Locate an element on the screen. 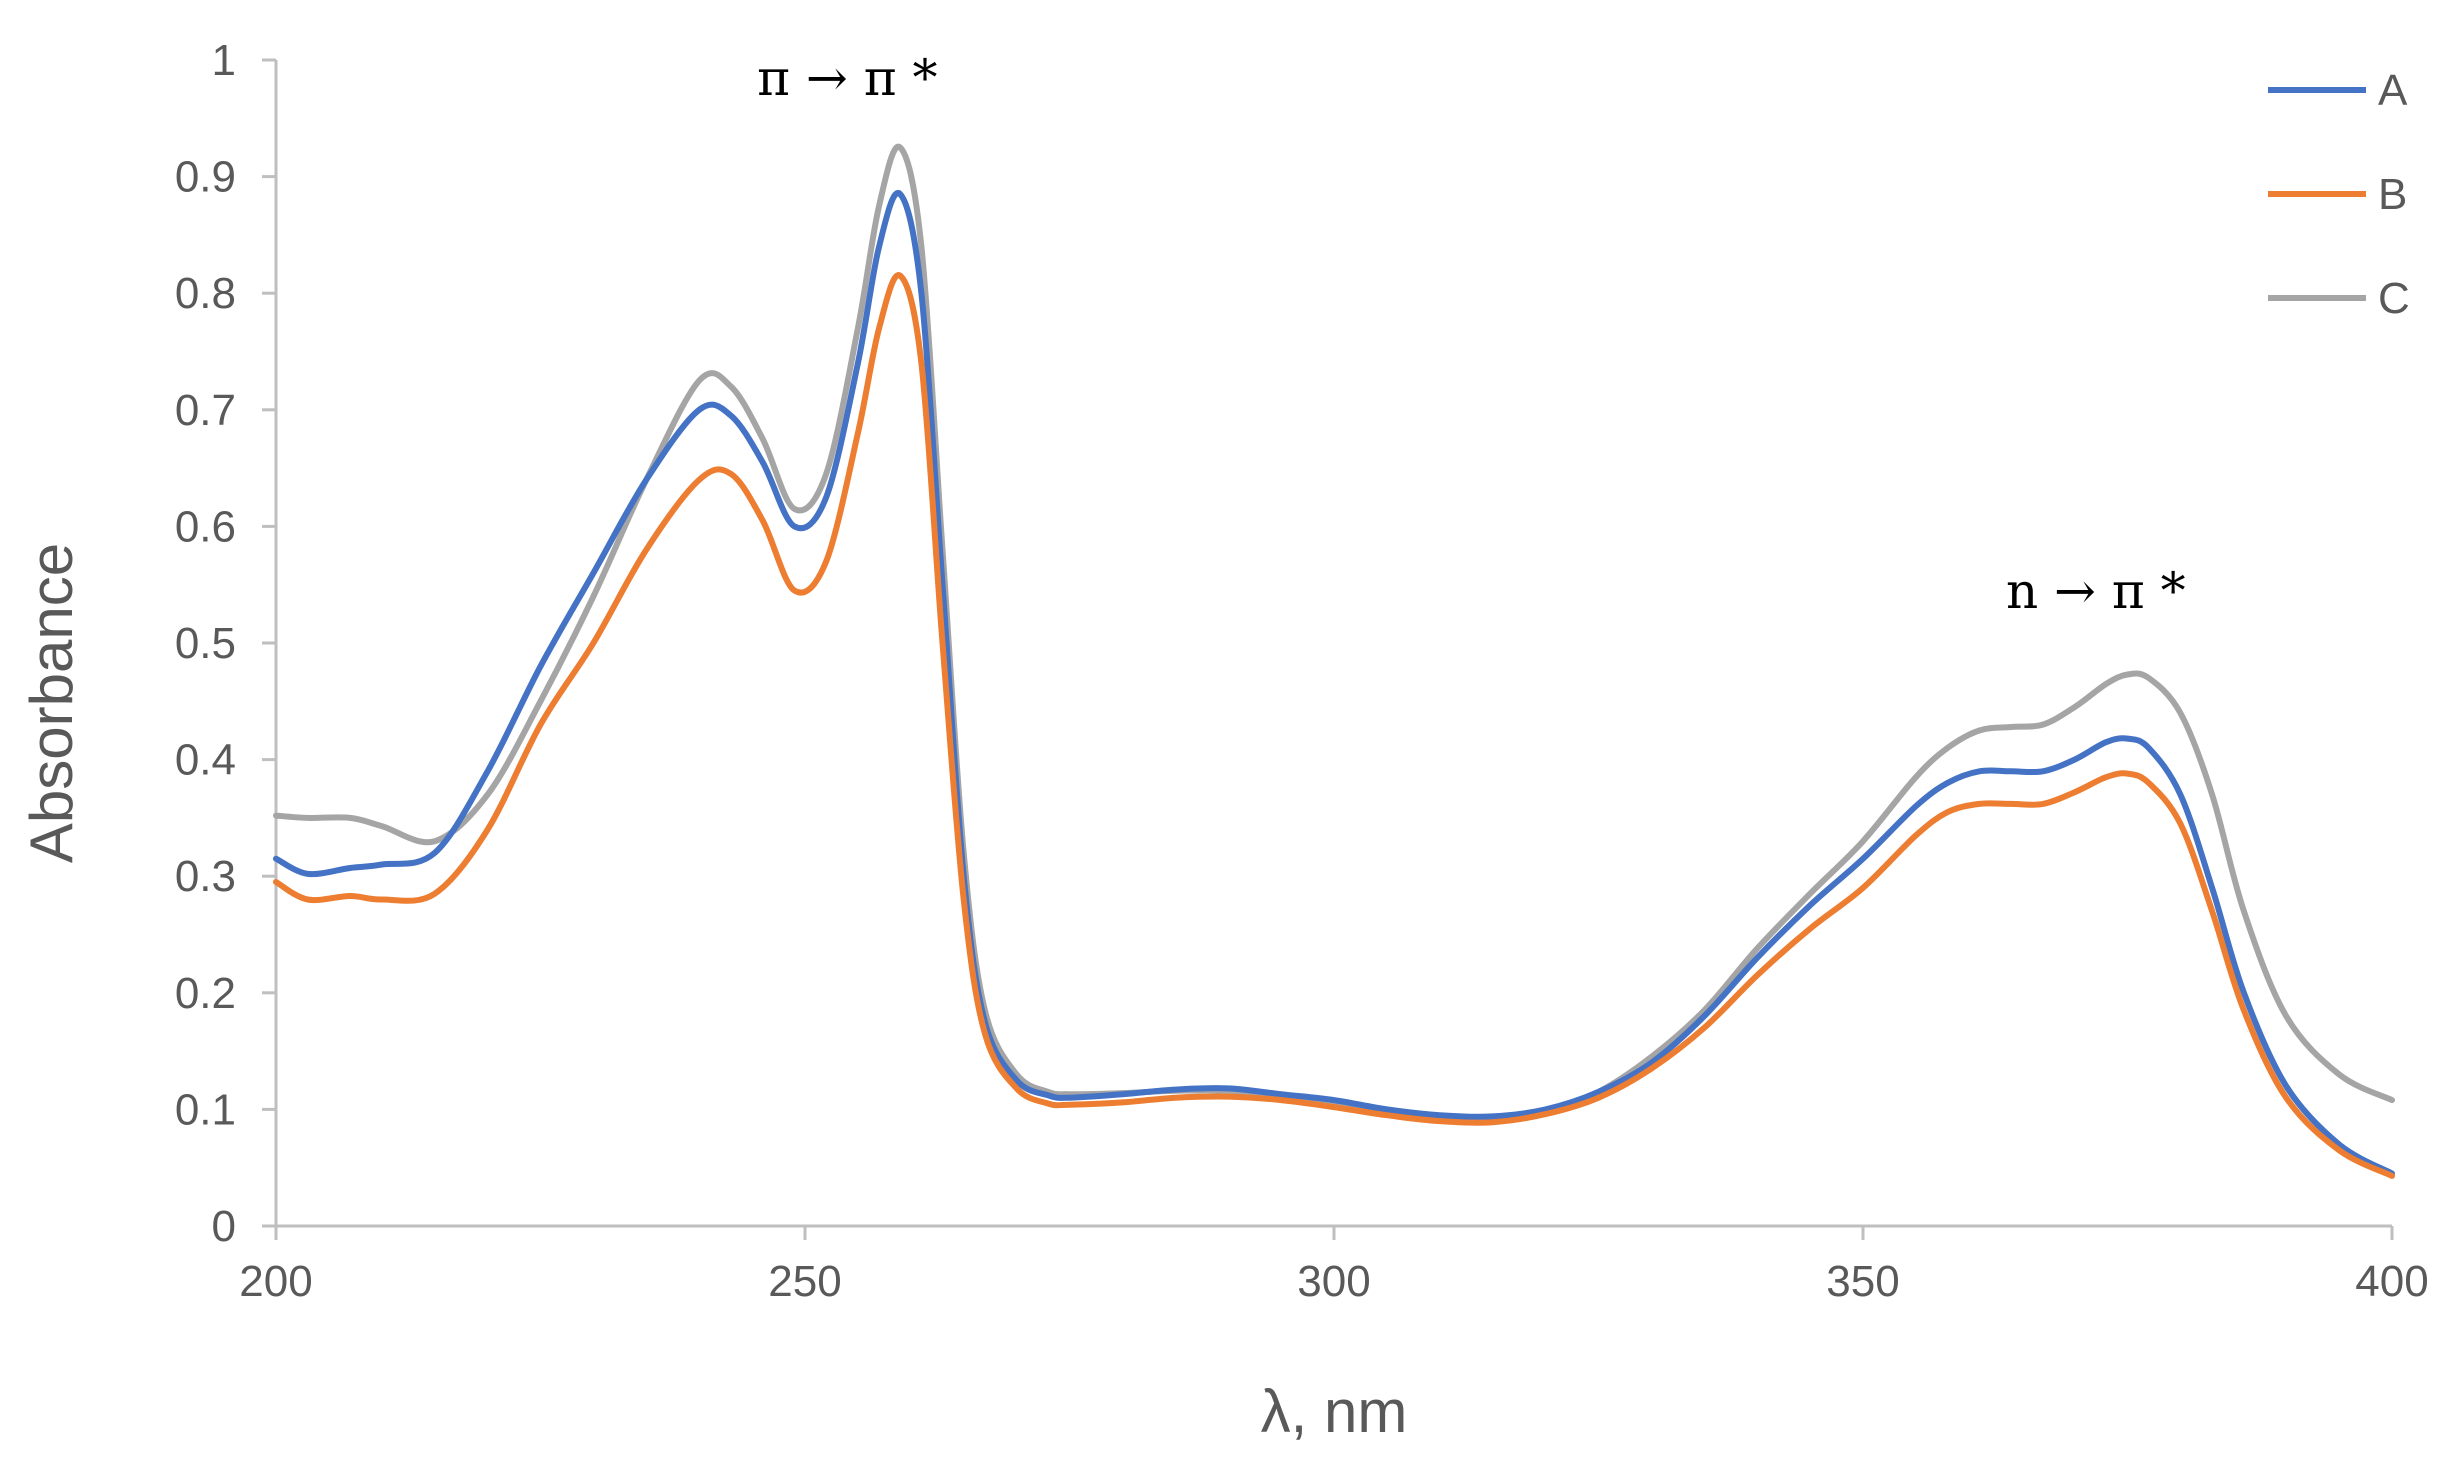  y-tick-label: 1 is located at coordinates (224, 60).